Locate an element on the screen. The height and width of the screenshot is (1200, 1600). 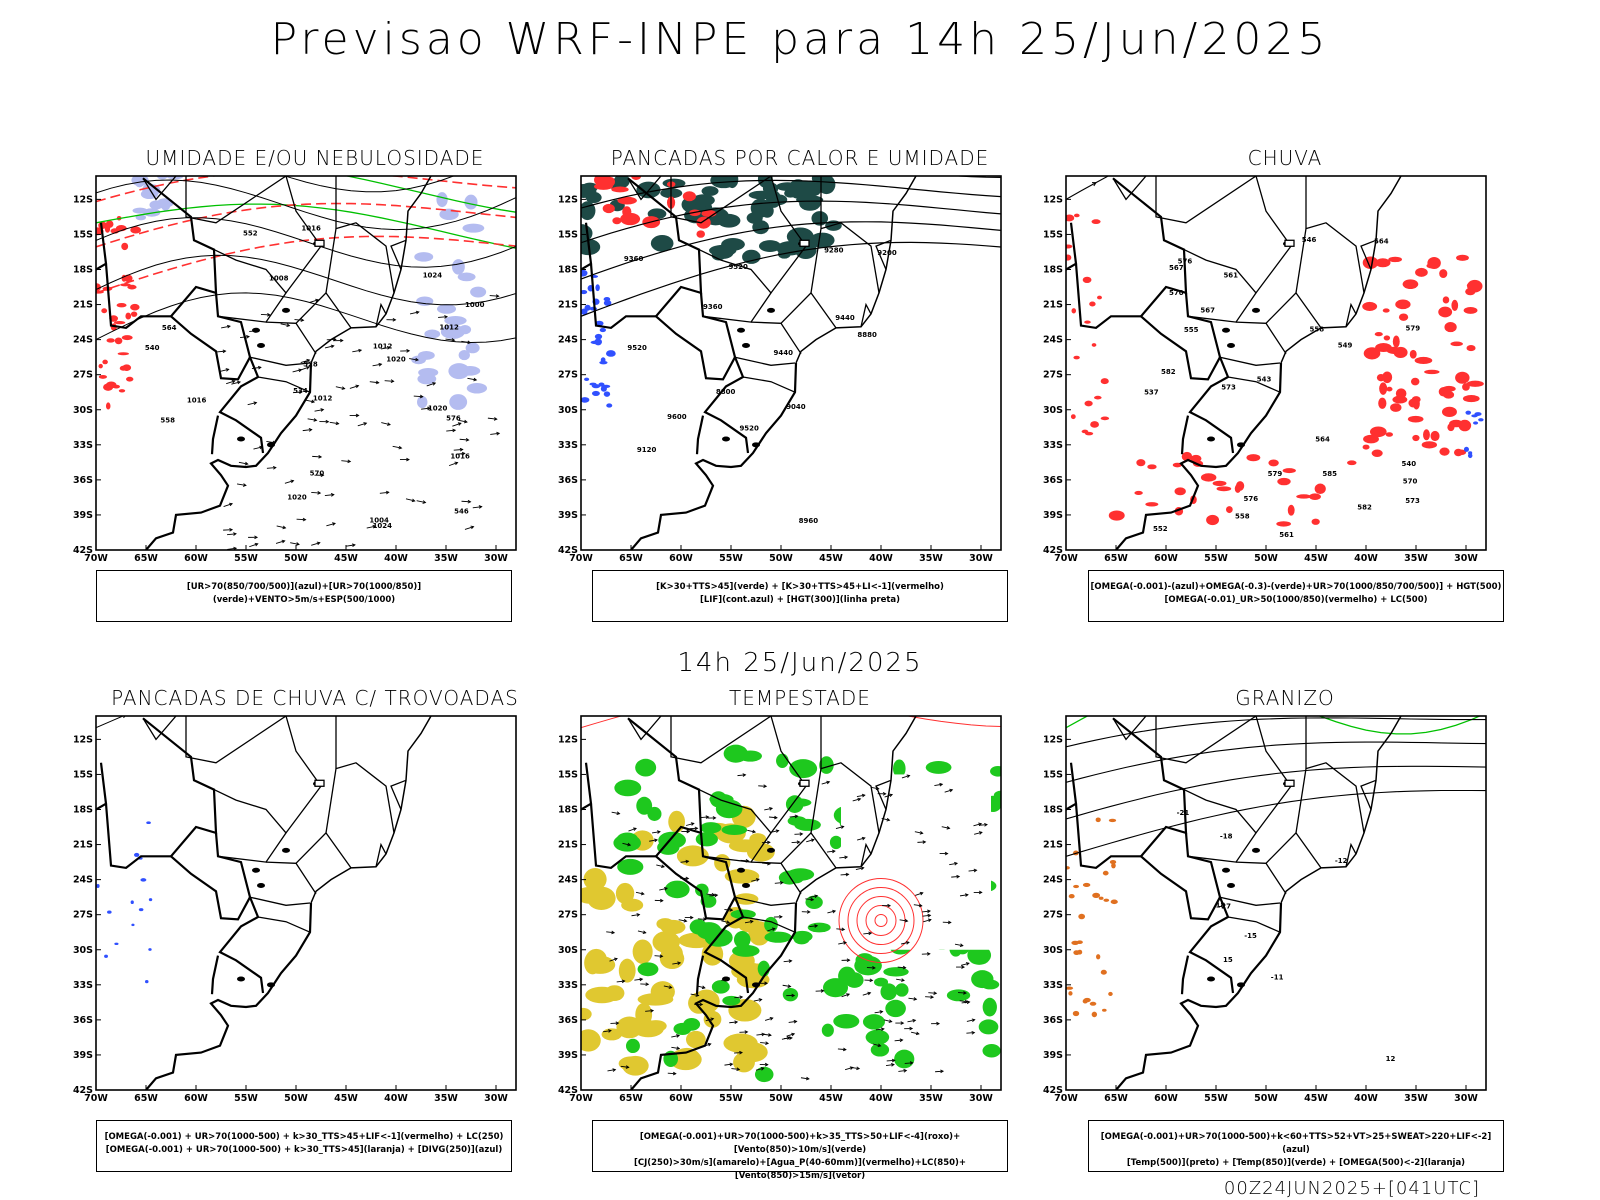
omega500-orange is located at coordinates (1113, 862).